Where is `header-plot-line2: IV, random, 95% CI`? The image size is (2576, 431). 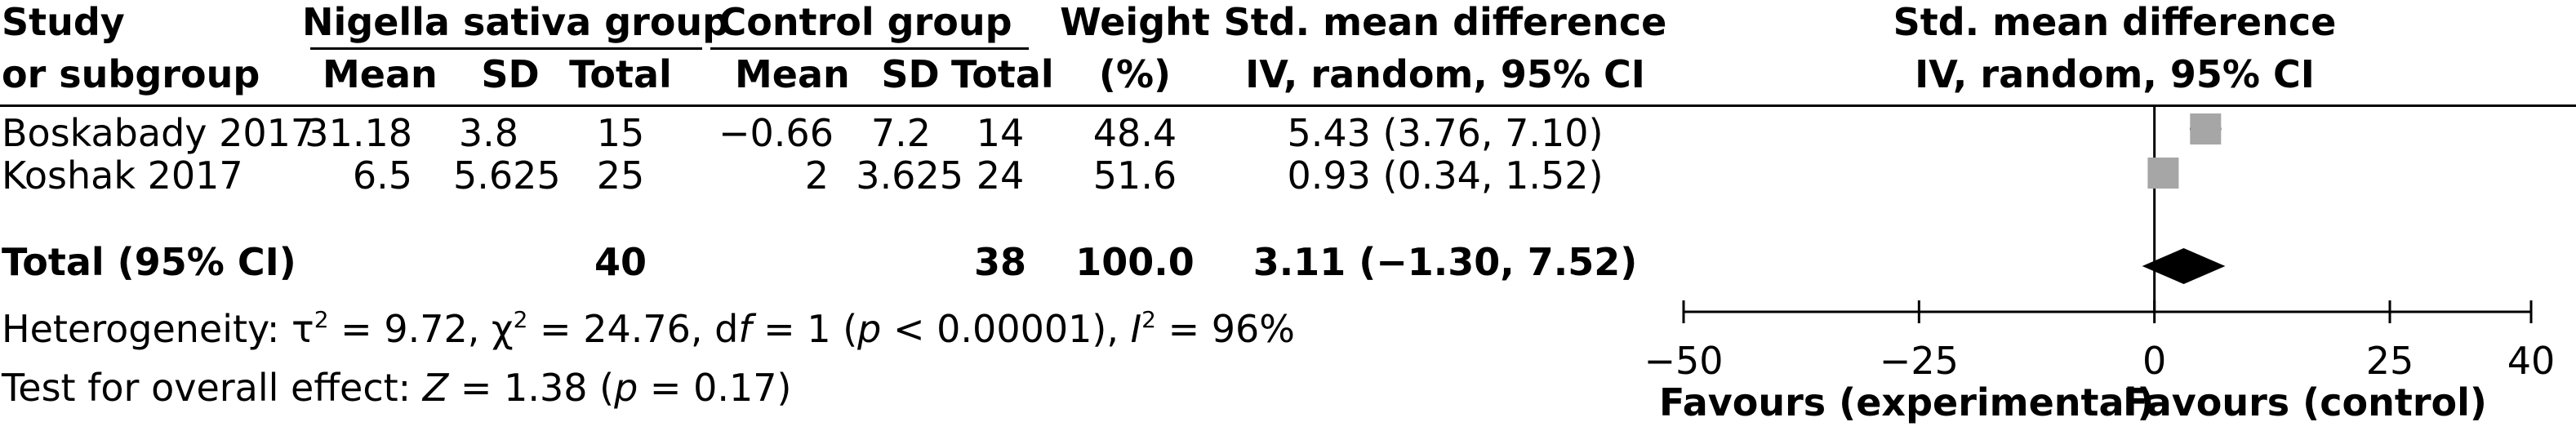 header-plot-line2: IV, random, 95% CI is located at coordinates (2115, 74).